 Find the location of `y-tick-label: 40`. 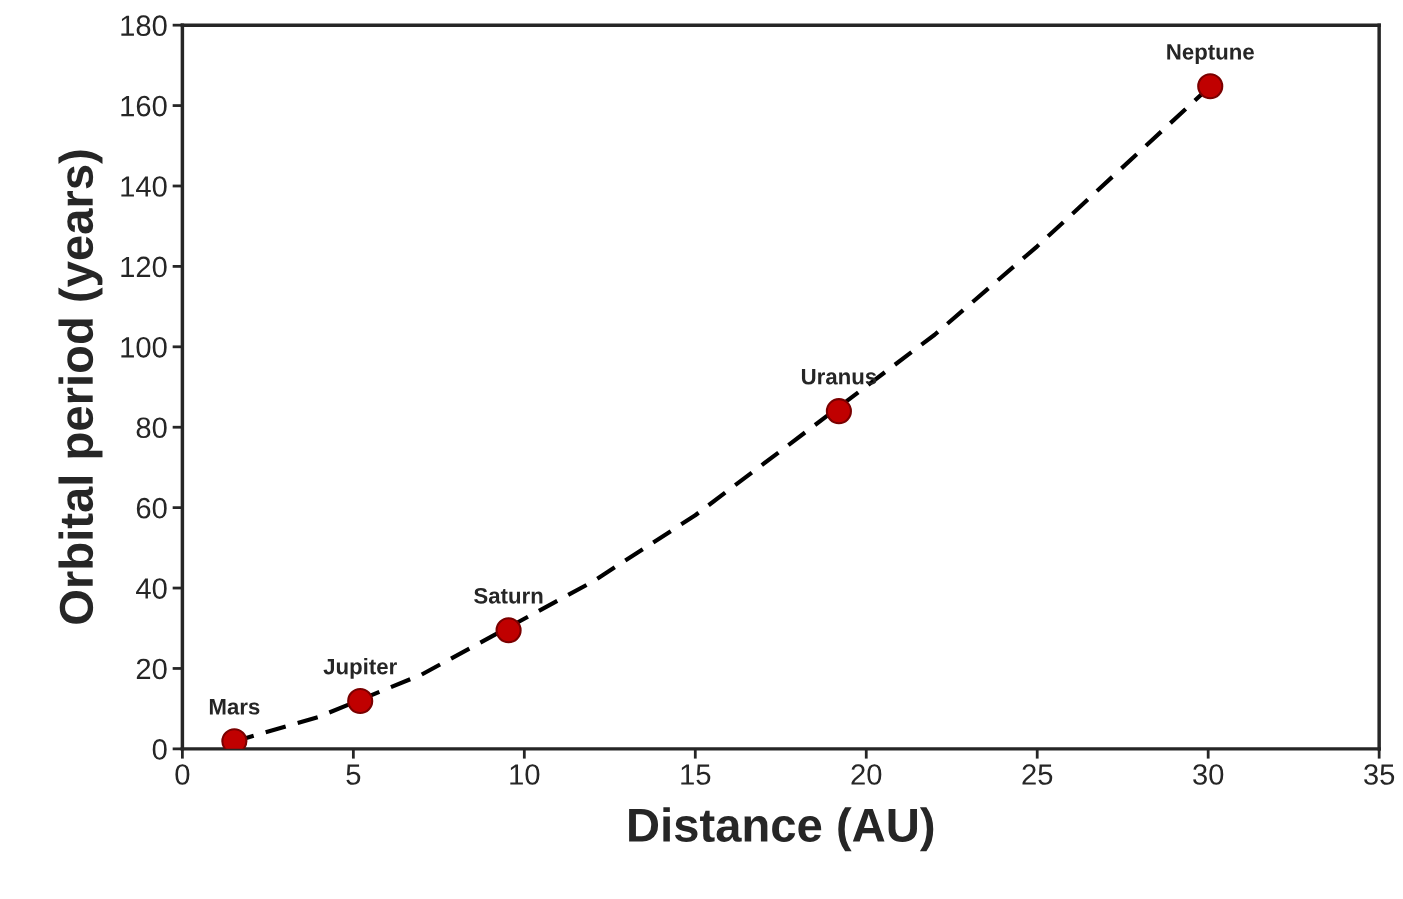

y-tick-label: 40 is located at coordinates (151, 588).